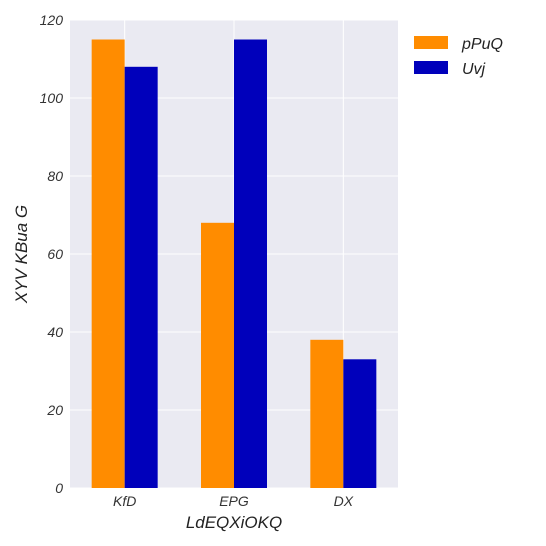  I want to click on y-tick-label: 80, so click(55, 176).